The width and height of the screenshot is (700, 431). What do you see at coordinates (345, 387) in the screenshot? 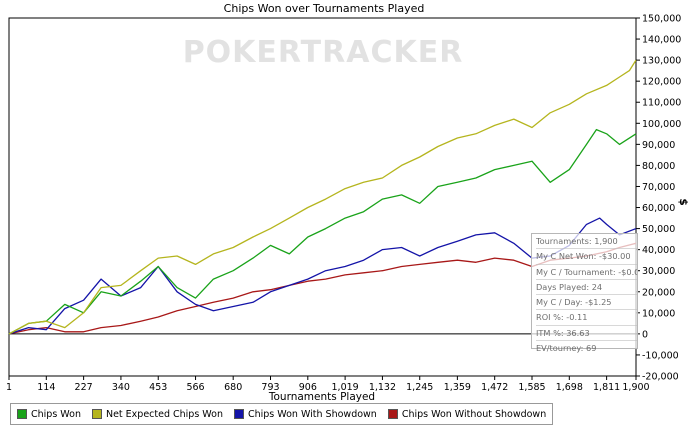
I see `x-tick-label: 1,019` at bounding box center [345, 387].